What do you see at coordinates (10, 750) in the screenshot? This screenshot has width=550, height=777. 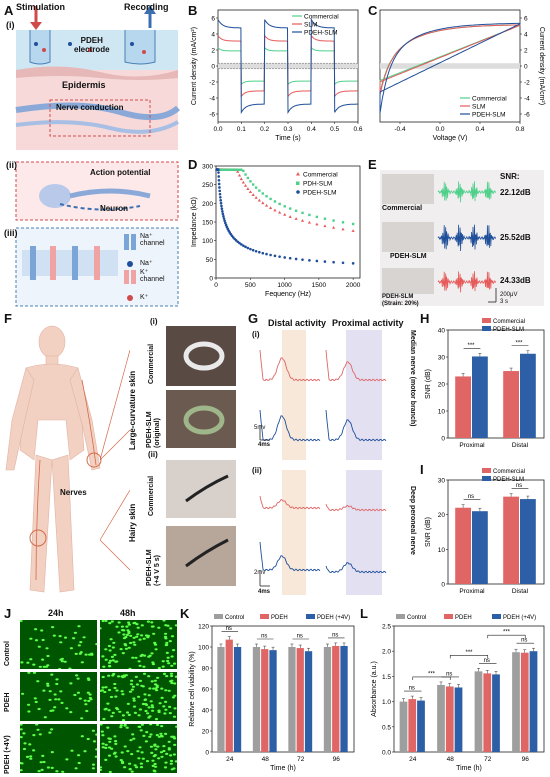 I see `j-row-3-wrap: PDEH (+4V)` at bounding box center [10, 750].